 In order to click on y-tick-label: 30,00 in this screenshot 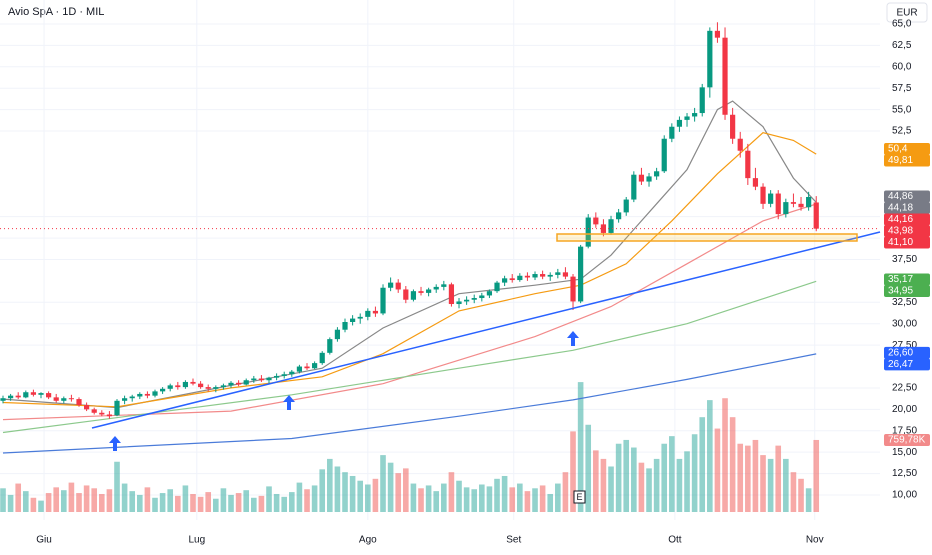, I will do `click(904, 323)`.